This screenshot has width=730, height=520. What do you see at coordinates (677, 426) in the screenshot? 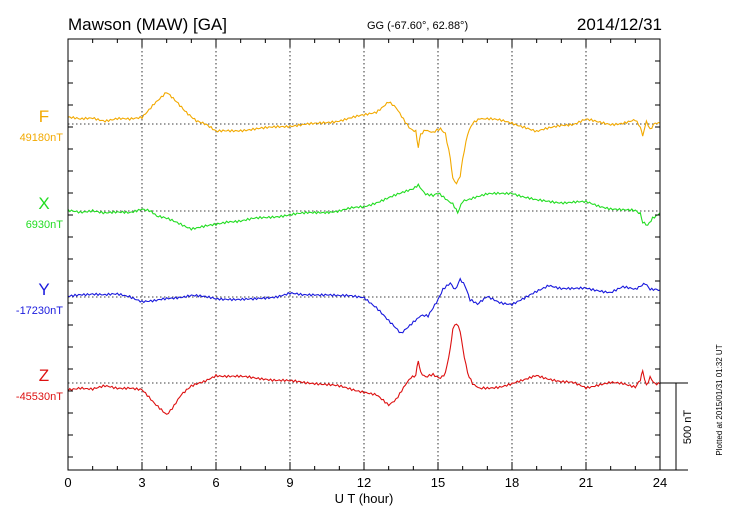
I see `scale-bar: 500 nT` at bounding box center [677, 426].